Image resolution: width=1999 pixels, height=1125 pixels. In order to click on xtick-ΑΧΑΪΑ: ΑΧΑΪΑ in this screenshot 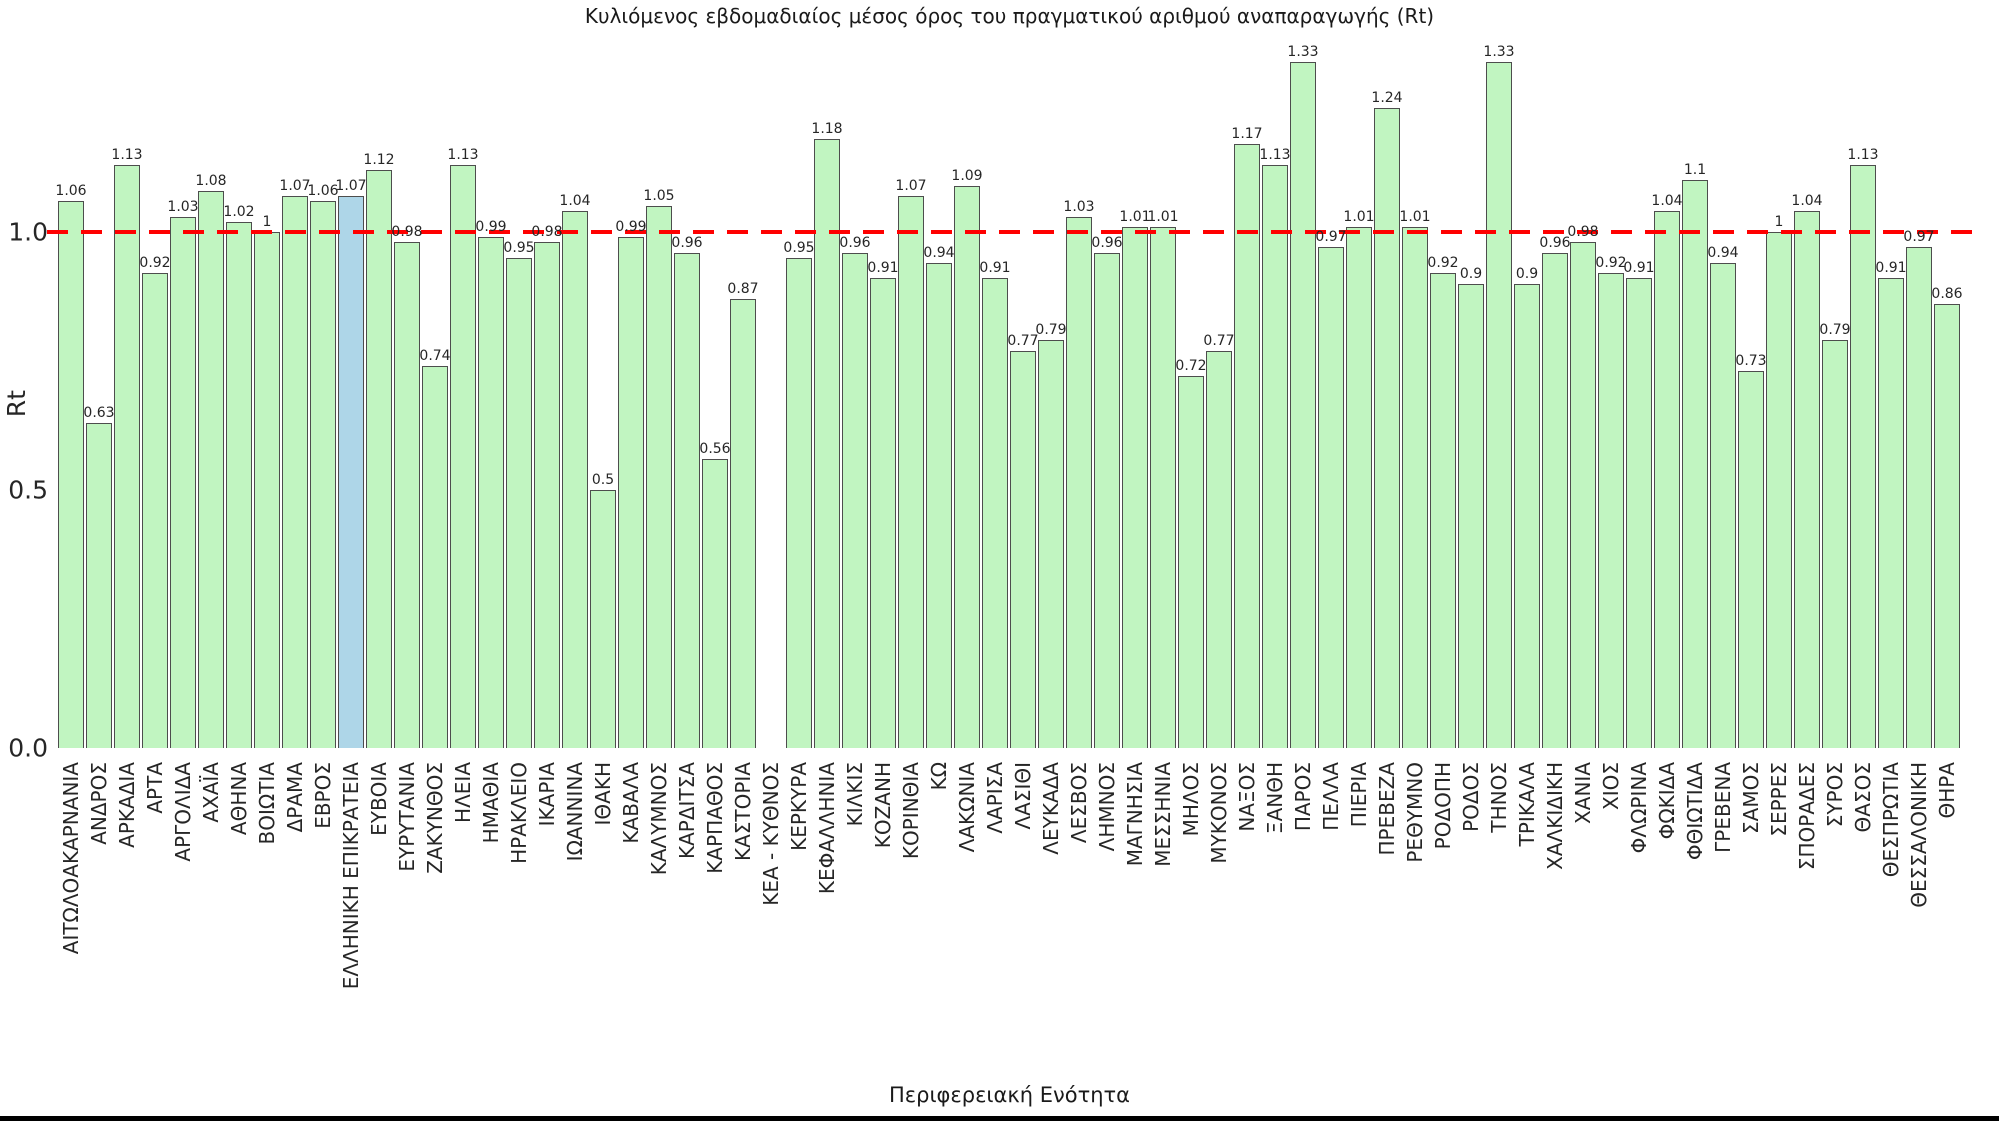, I will do `click(211, 792)`.